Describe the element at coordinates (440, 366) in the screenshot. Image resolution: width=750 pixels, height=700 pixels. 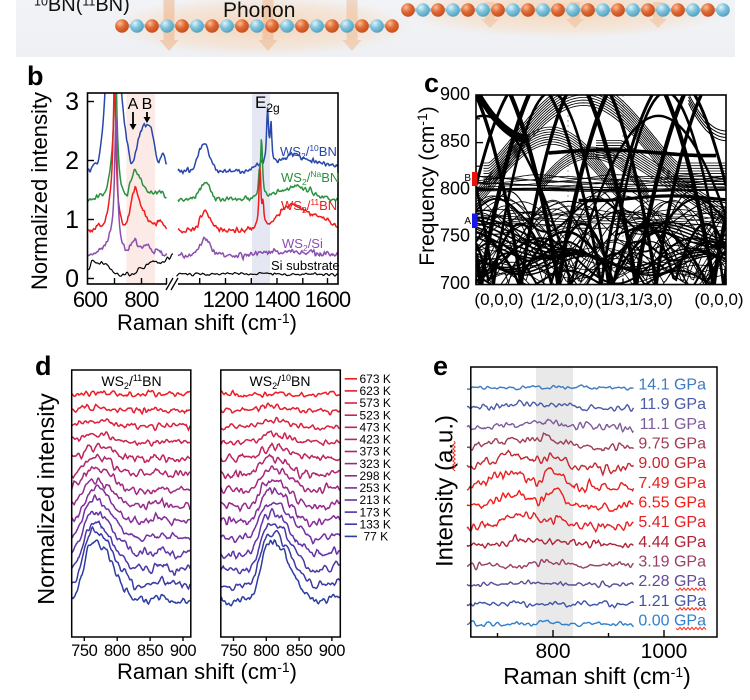
I see `svg-text: e` at that location.